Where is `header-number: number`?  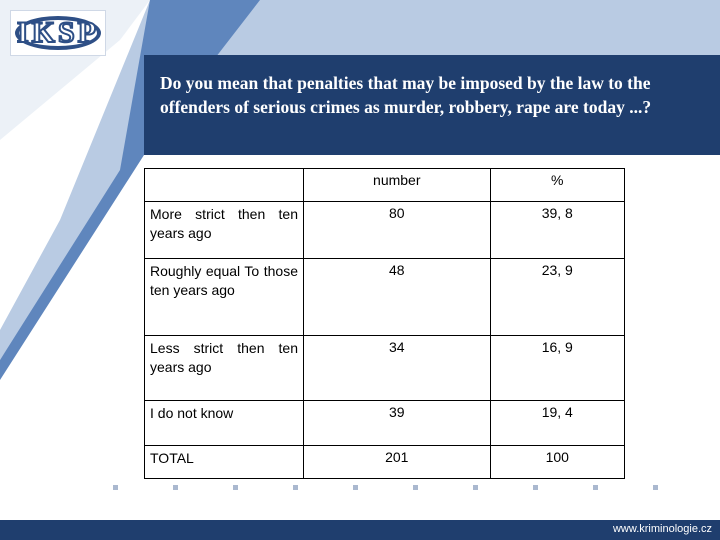
header-number: number is located at coordinates (397, 185).